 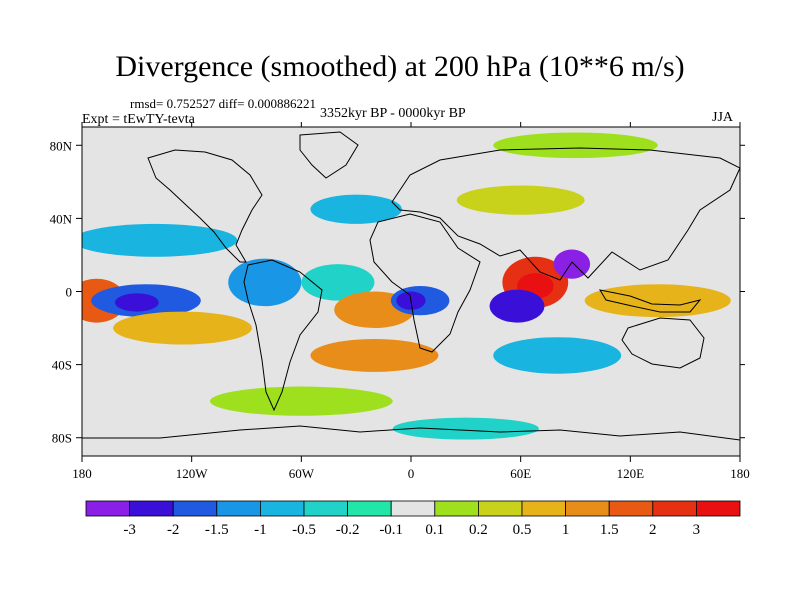 I want to click on y-tick-label: 40N, so click(x=61, y=218).